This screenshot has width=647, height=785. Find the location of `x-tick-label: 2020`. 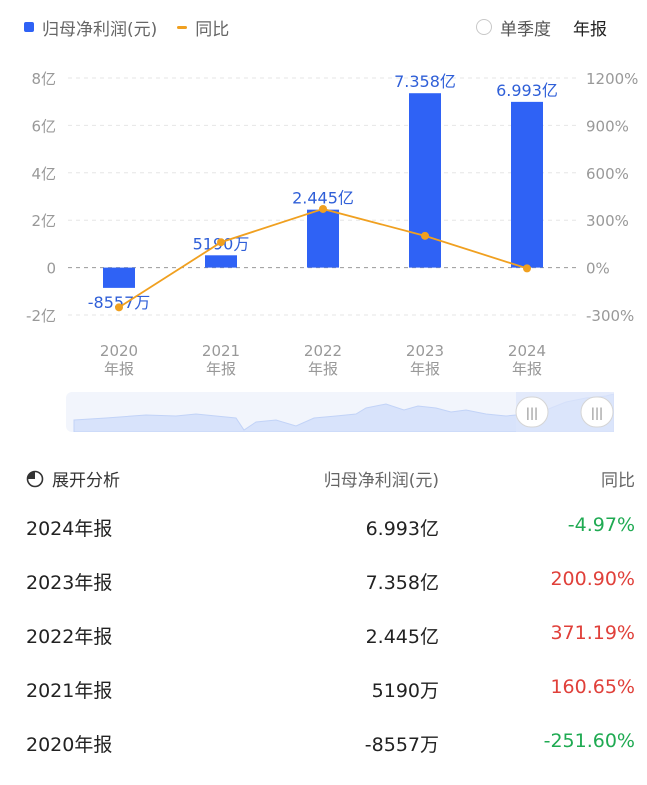

x-tick-label: 2020 is located at coordinates (119, 351).